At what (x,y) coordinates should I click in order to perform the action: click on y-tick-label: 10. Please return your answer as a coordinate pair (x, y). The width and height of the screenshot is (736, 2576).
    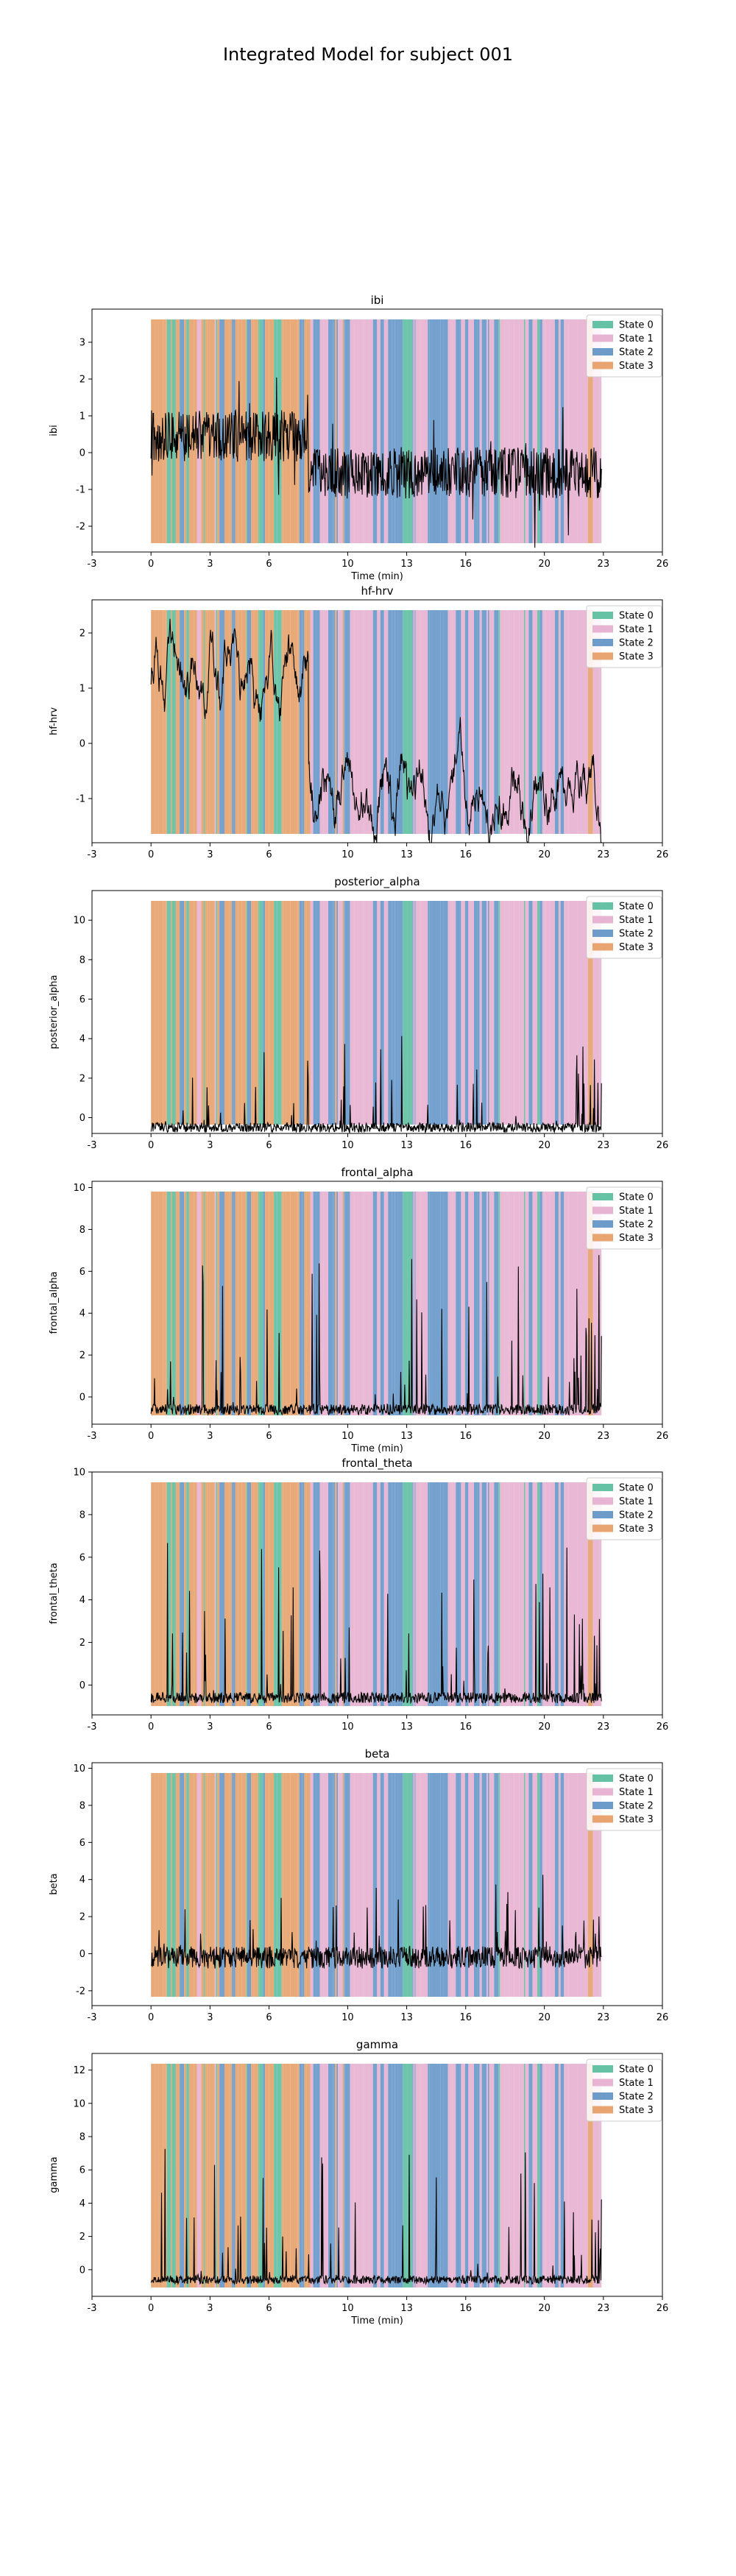
    Looking at the image, I should click on (79, 1769).